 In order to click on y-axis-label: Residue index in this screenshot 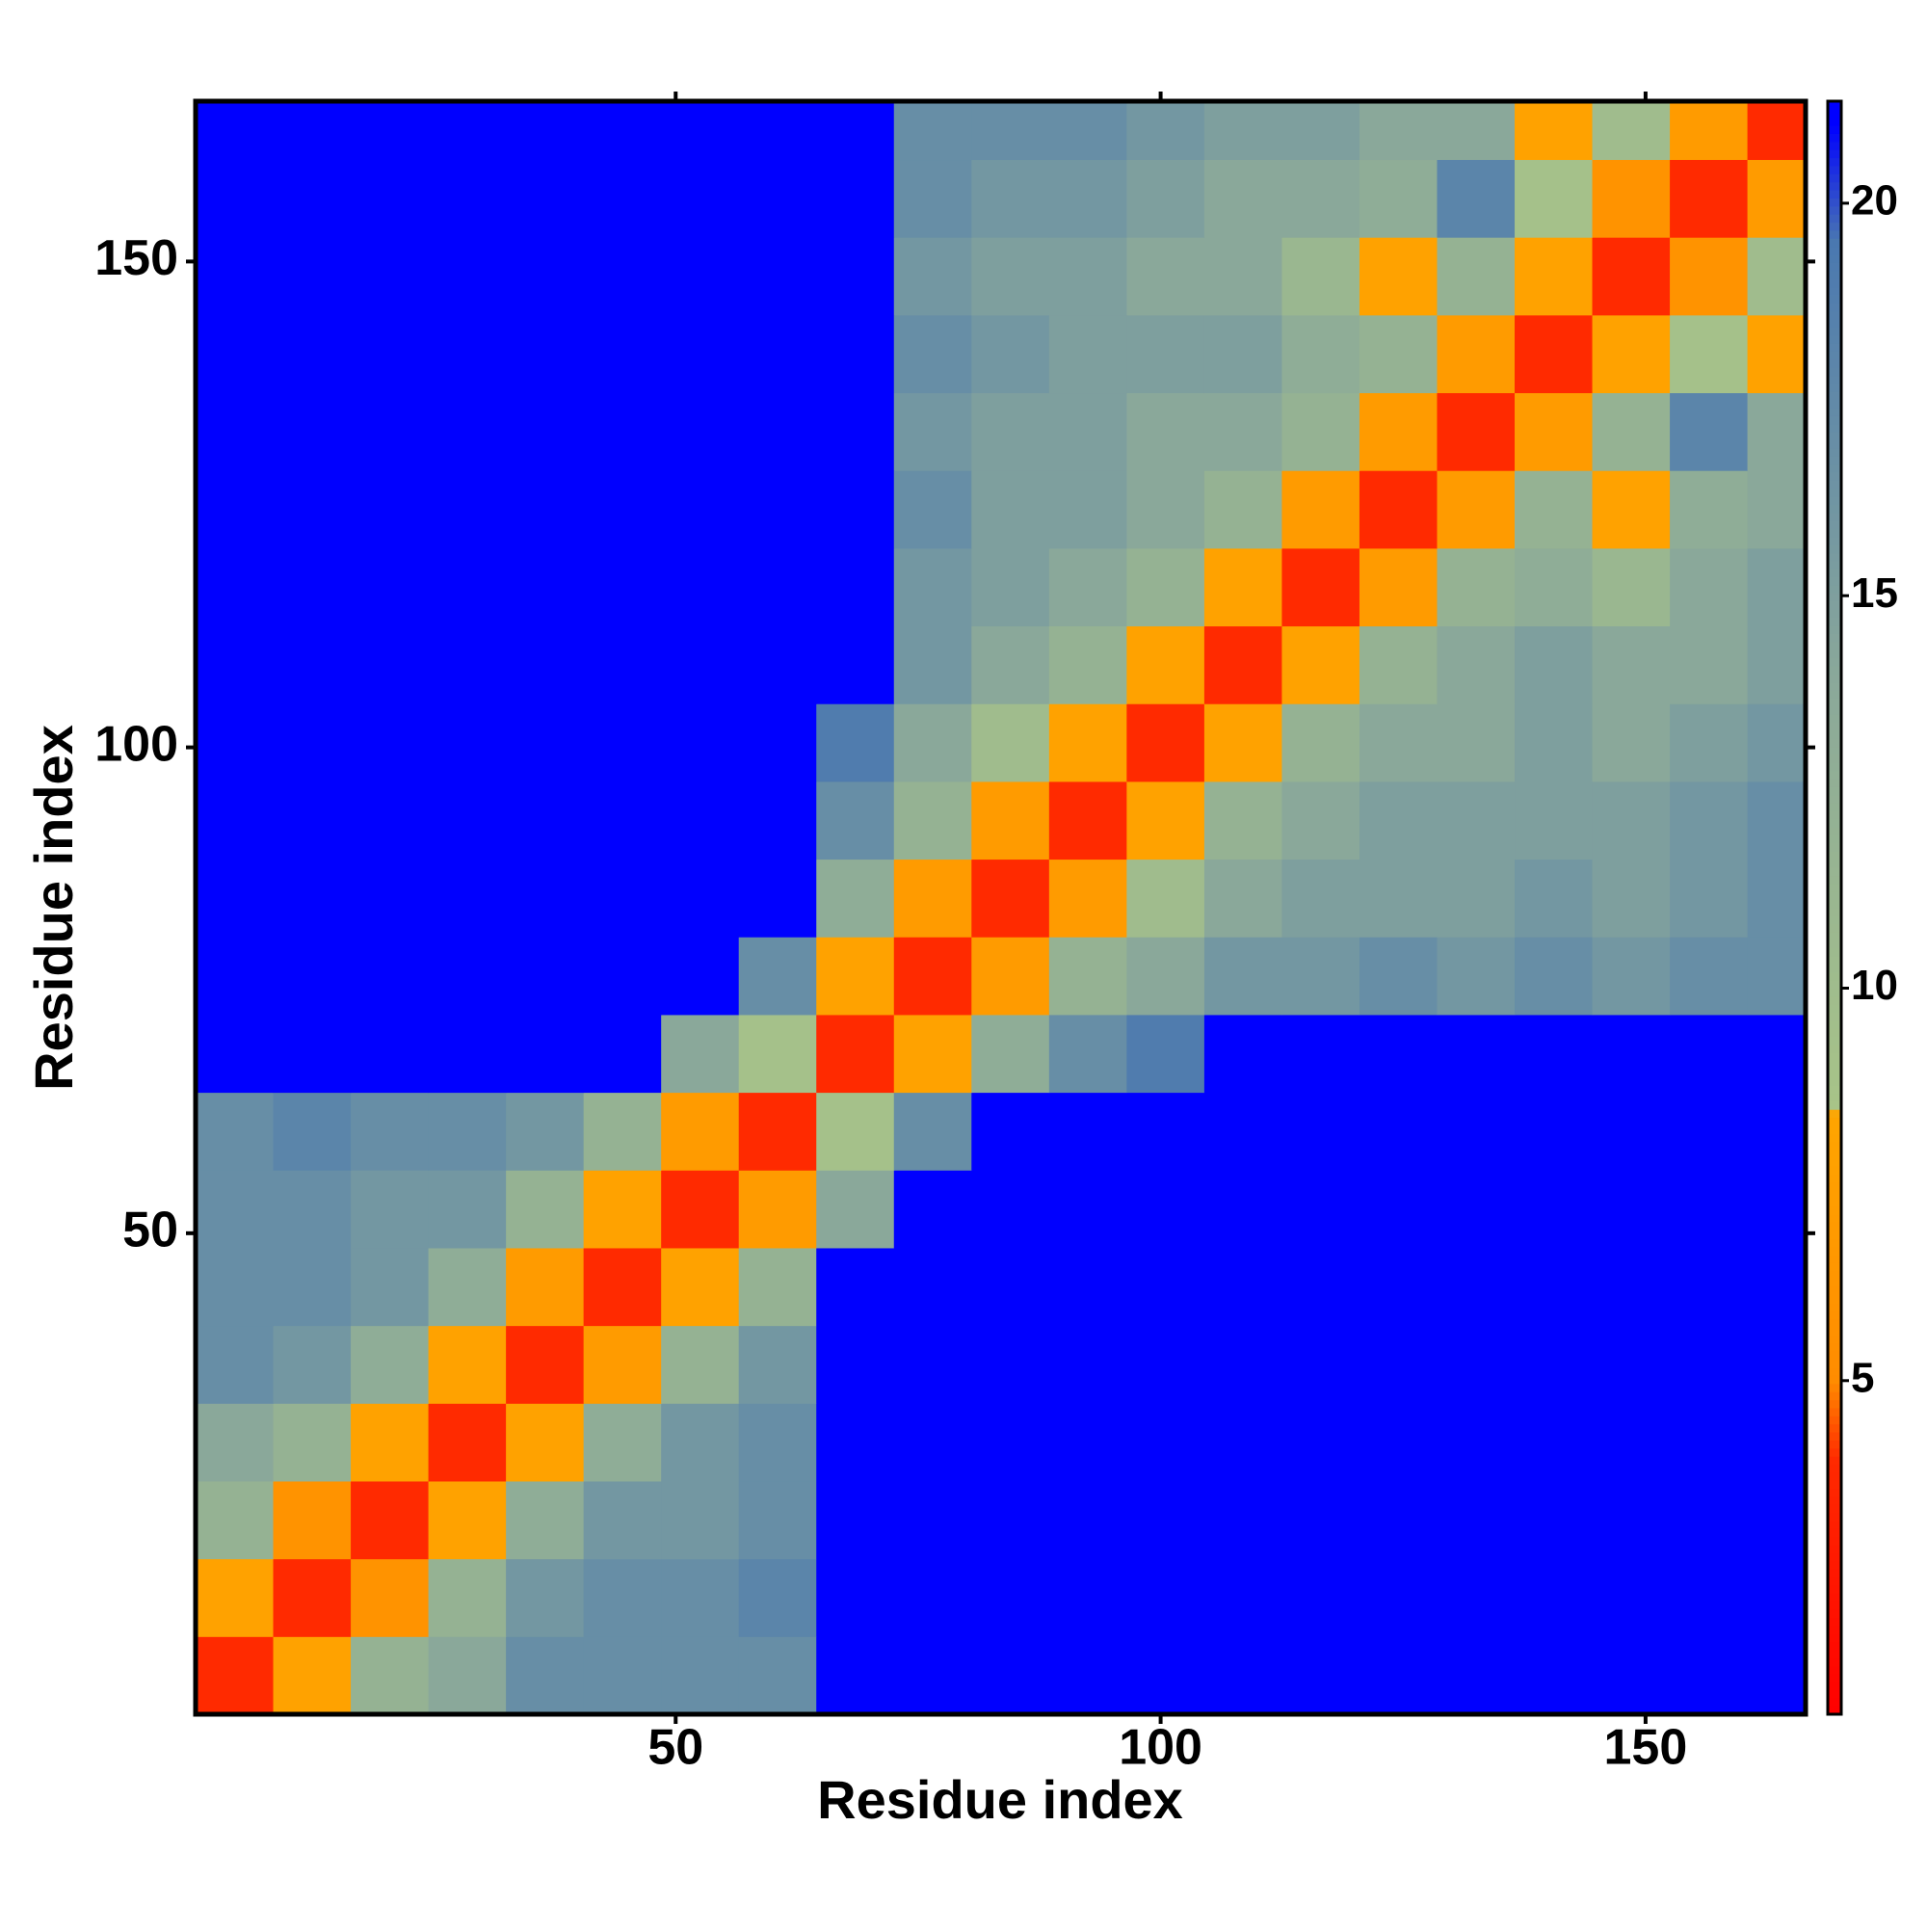, I will do `click(53, 908)`.